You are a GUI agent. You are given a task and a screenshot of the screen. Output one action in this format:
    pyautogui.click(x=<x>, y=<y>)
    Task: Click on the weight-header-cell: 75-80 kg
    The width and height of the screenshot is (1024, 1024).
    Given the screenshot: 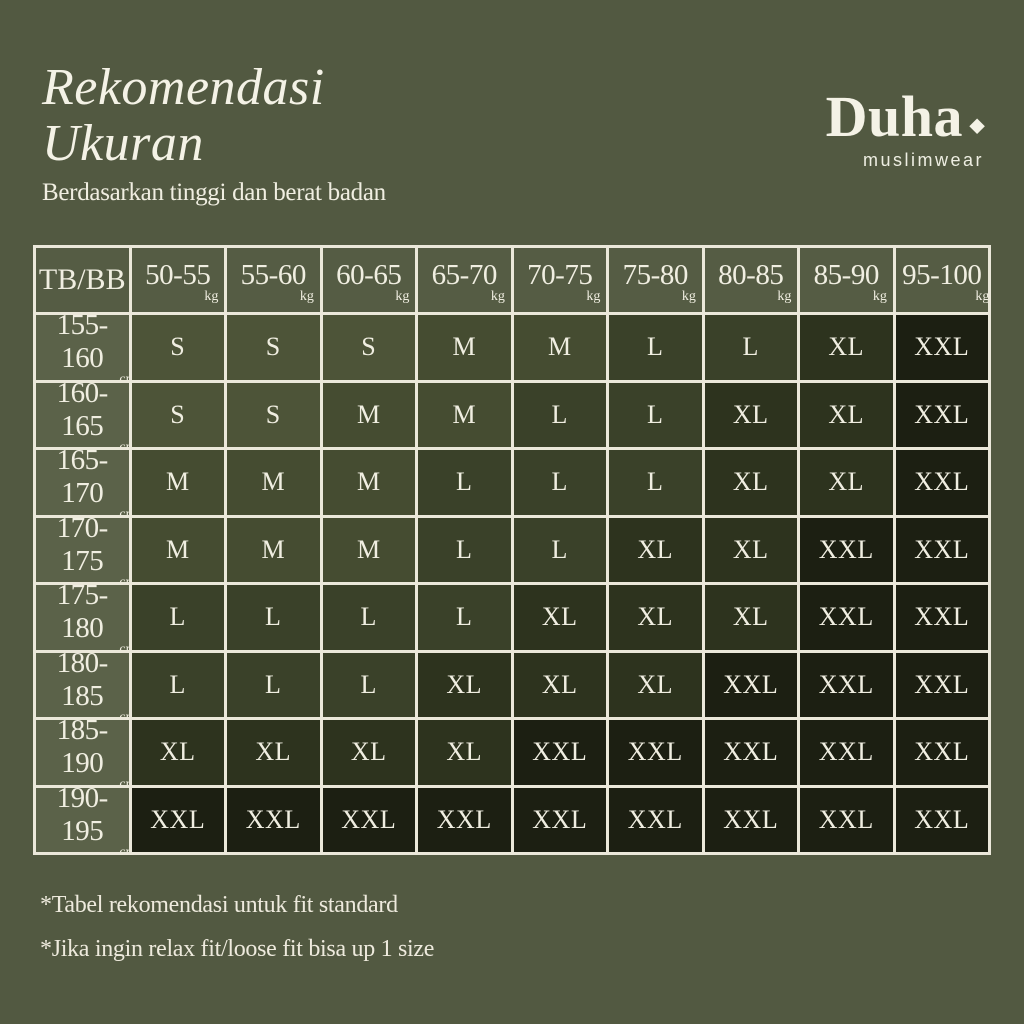 What is the action you would take?
    pyautogui.click(x=655, y=280)
    